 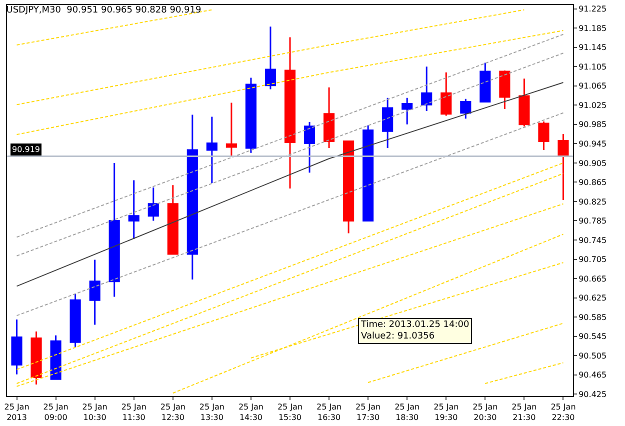 I want to click on x-tick-label: 25 Jan 16:30, so click(x=329, y=412).